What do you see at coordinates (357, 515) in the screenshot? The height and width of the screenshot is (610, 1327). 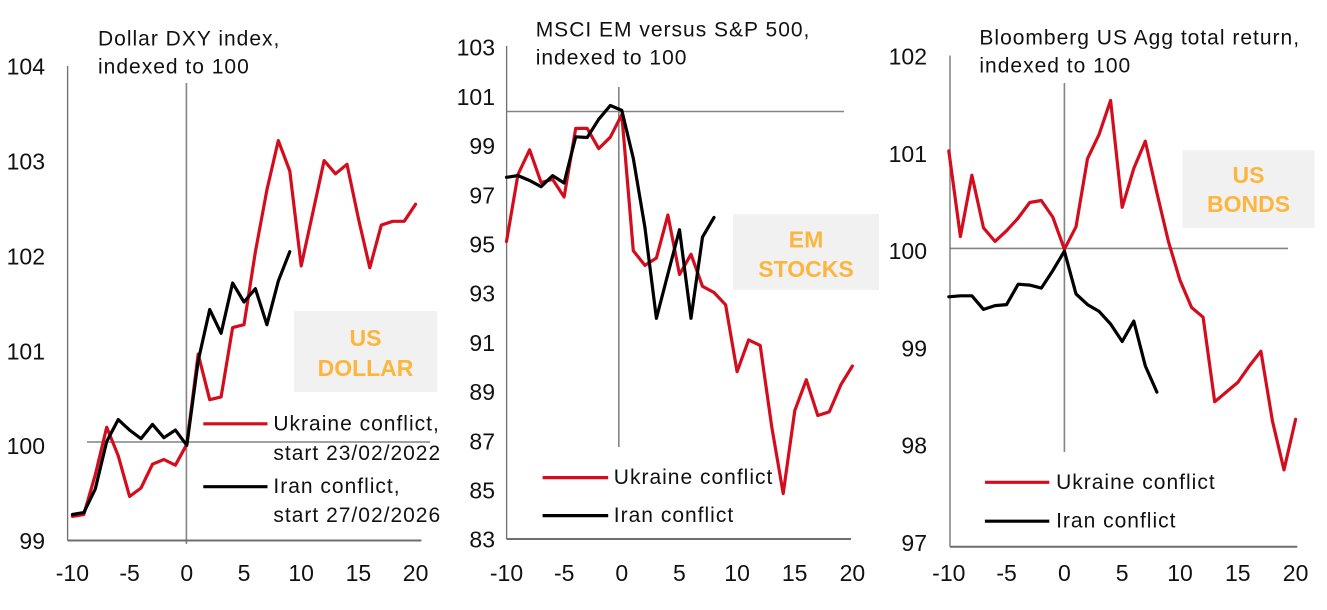 I see `svg-text: start 27/02/2026` at bounding box center [357, 515].